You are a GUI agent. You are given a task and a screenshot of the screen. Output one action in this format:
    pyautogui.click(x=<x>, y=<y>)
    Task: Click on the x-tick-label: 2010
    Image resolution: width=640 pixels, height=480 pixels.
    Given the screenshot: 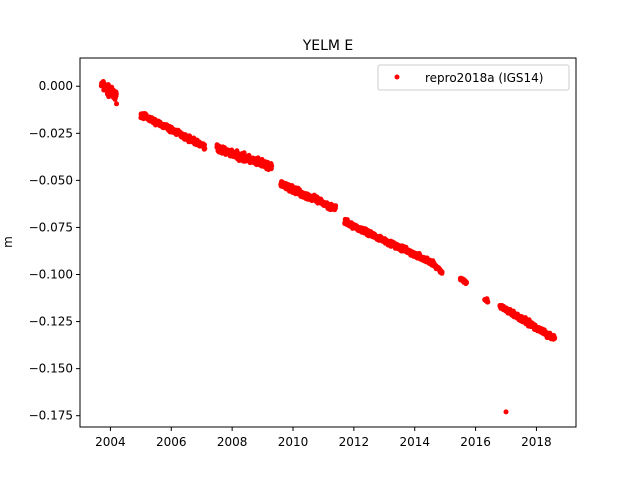 What is the action you would take?
    pyautogui.click(x=293, y=442)
    